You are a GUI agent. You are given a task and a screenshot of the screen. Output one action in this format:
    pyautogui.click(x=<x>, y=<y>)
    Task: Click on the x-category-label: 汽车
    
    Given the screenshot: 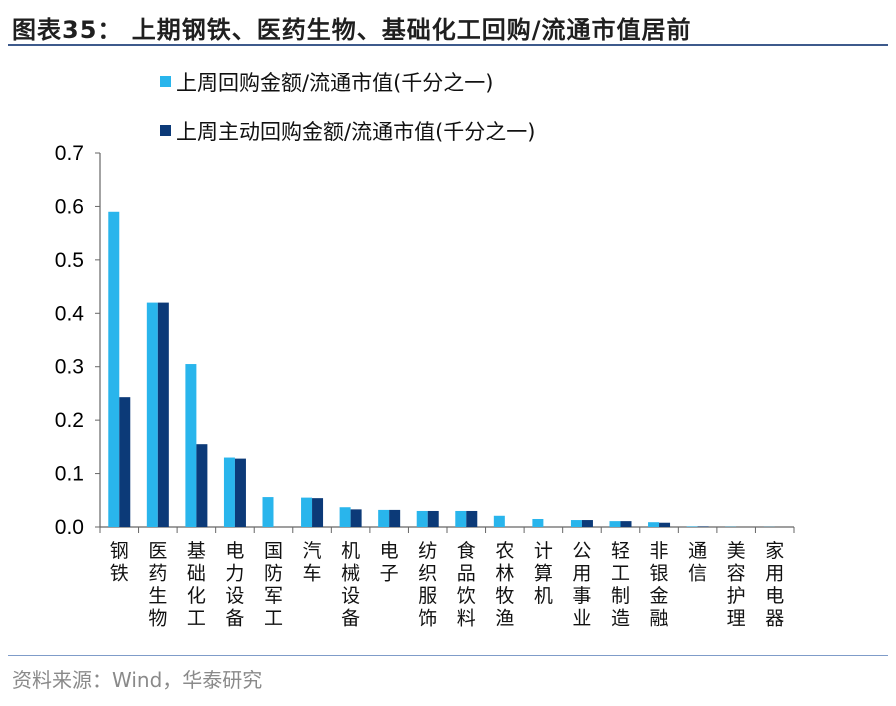 What is the action you would take?
    pyautogui.click(x=312, y=562)
    